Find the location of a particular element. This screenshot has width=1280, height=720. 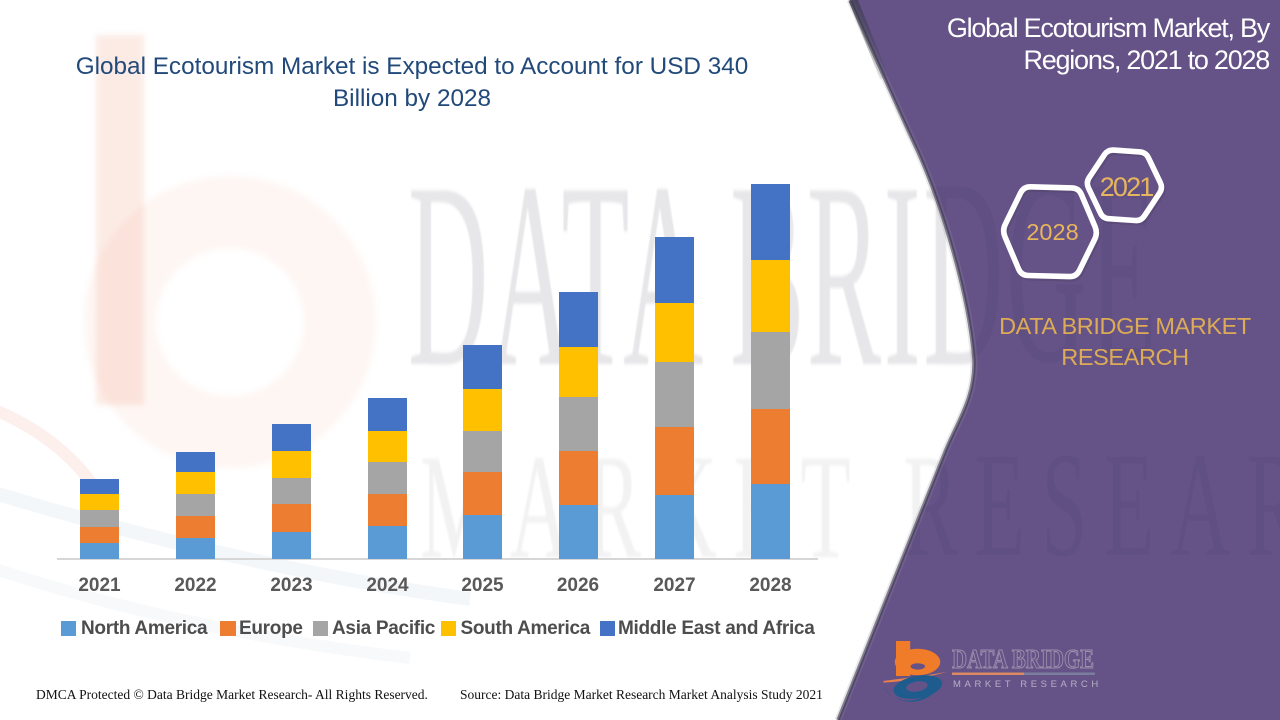

svg-text: 2021 is located at coordinates (1127, 187).